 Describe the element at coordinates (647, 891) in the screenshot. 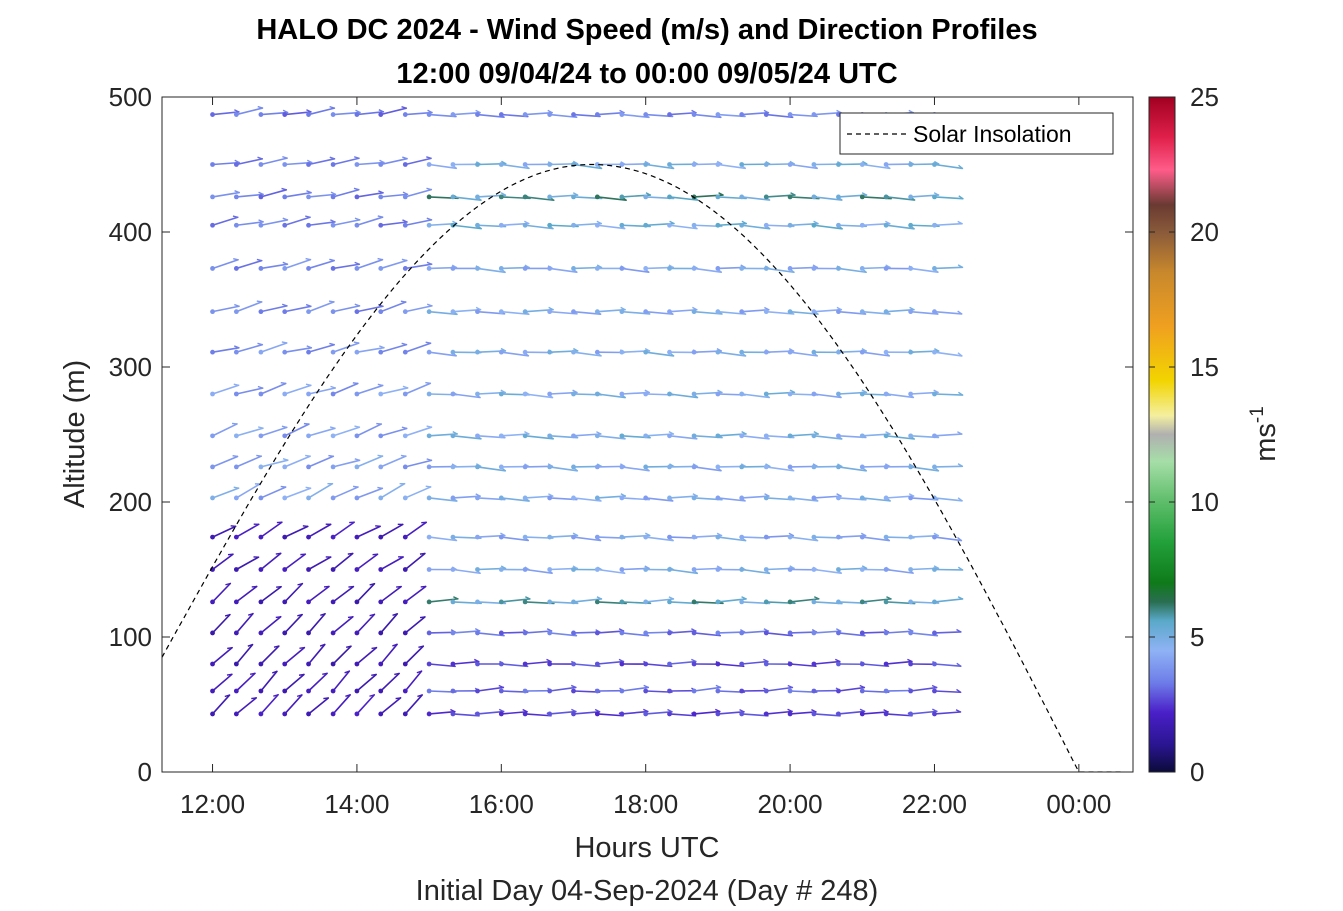

I see `x-axis-sublabel: Initial Day 04-Sep-2024 (Day # 248)` at that location.